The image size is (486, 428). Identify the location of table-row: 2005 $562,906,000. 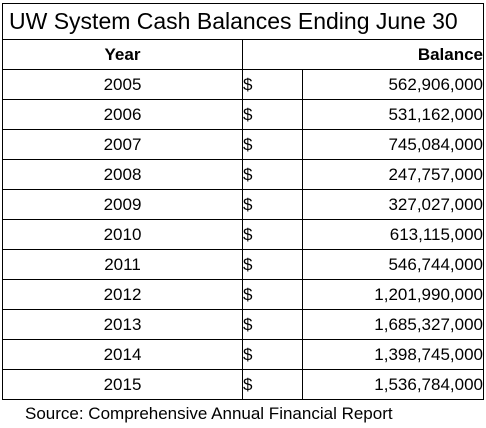
(243, 84).